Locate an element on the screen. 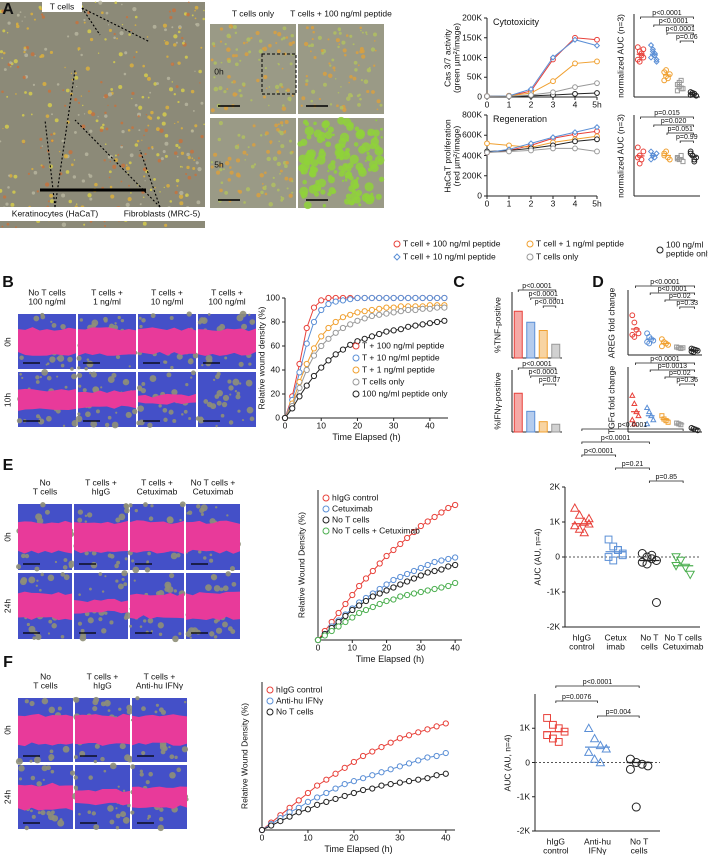  micrograph-label: T cells is located at coordinates (62, 6).